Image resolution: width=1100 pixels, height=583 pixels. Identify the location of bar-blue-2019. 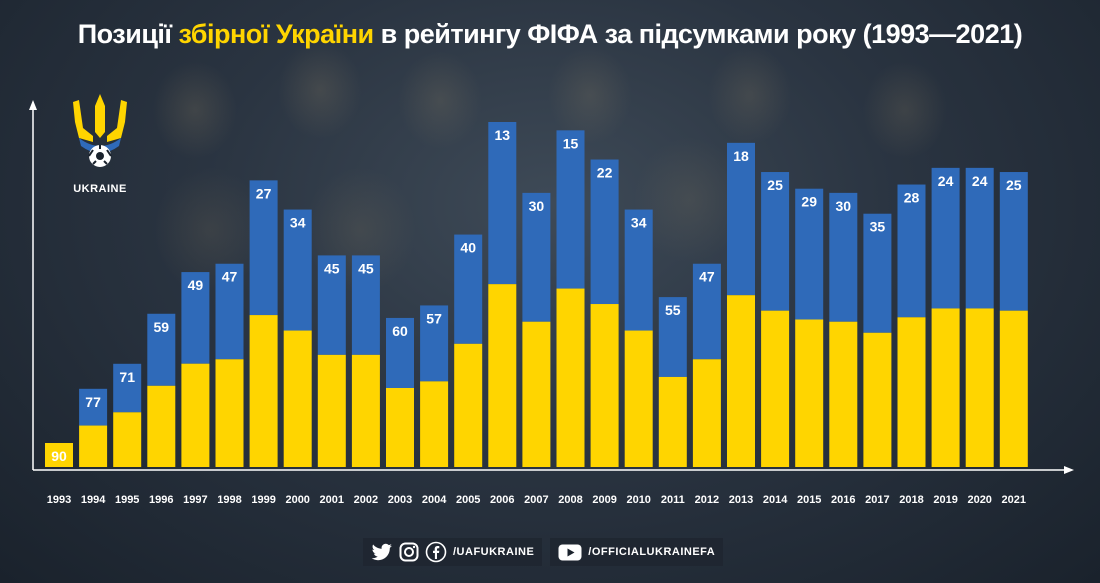
(945, 238).